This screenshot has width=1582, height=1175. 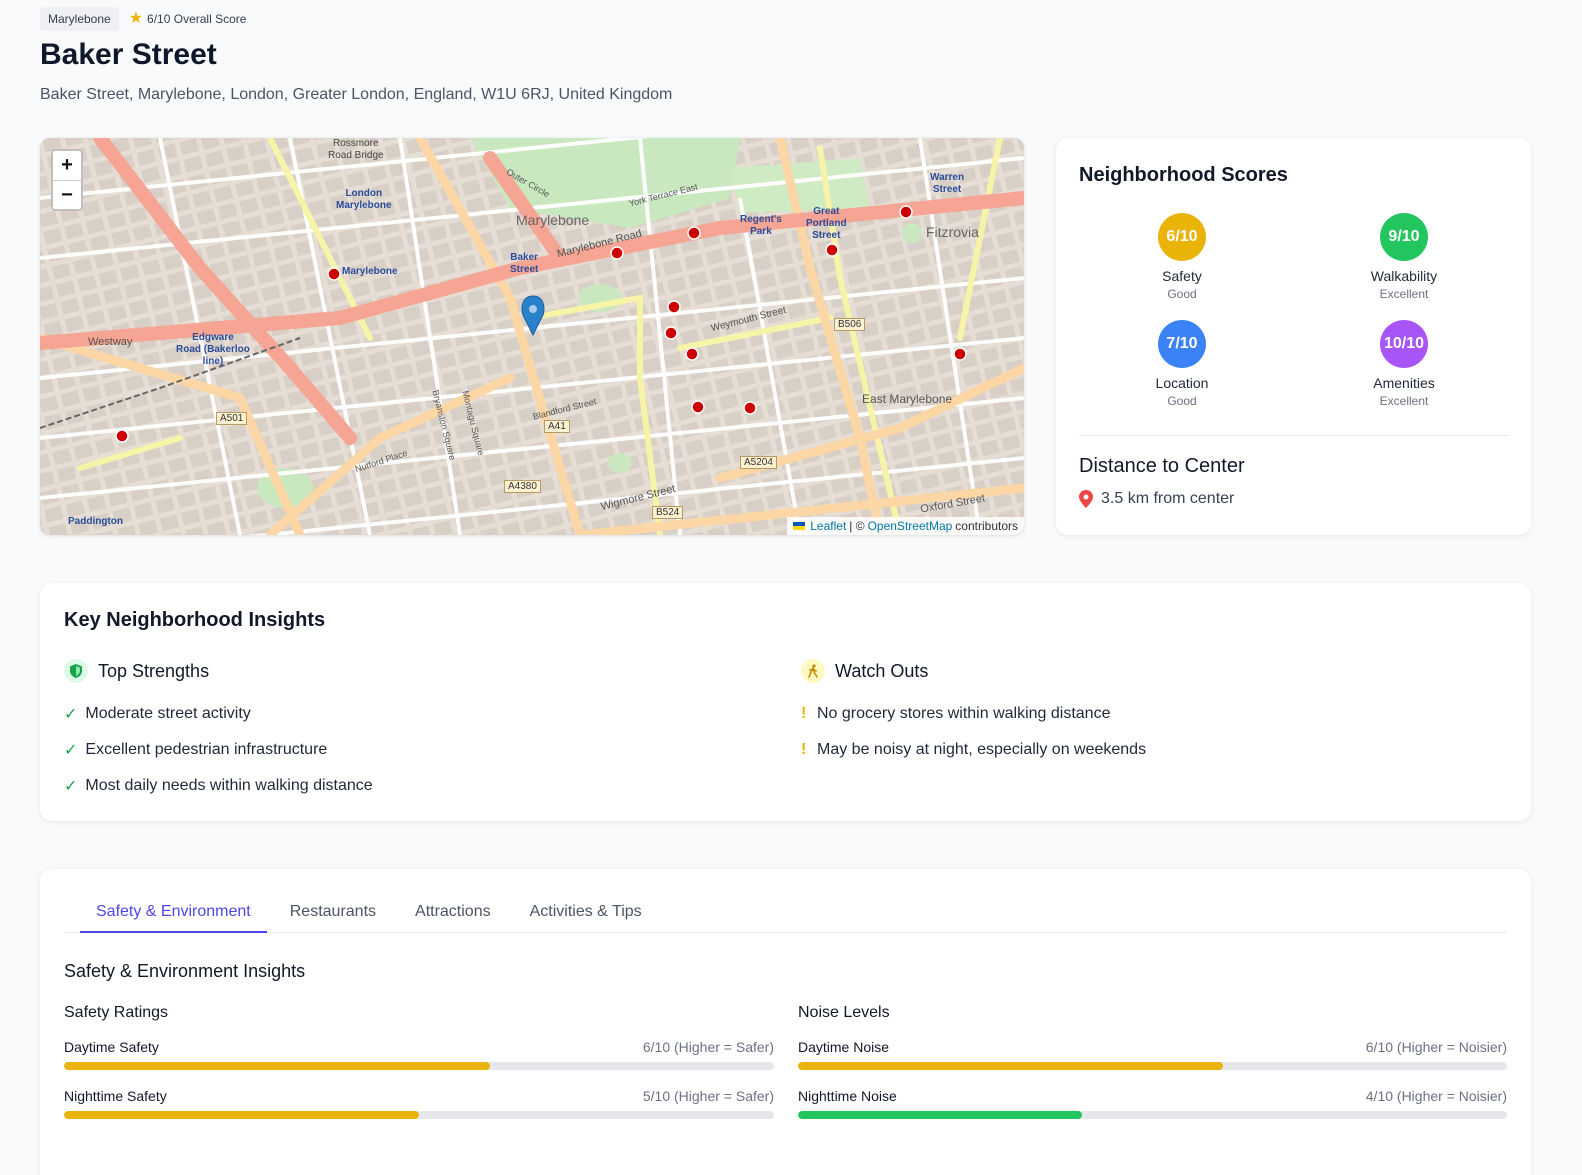 What do you see at coordinates (356, 149) in the screenshot?
I see `map-label-rossmore: Rossmore Road Bridge` at bounding box center [356, 149].